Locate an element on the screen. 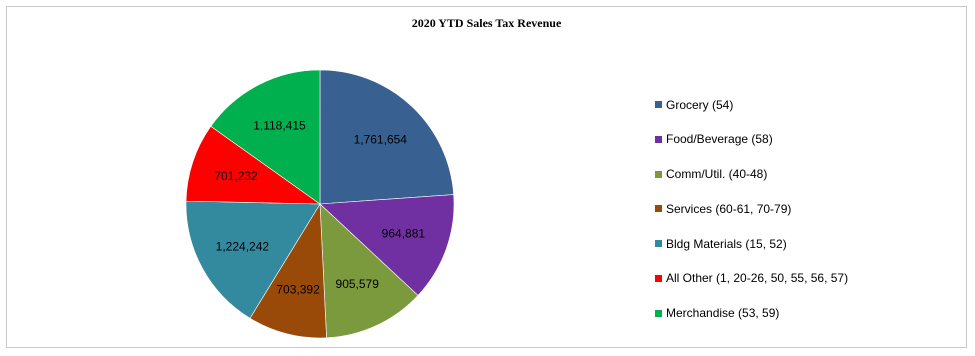  slice-data-label: 1,118,415 is located at coordinates (279, 125).